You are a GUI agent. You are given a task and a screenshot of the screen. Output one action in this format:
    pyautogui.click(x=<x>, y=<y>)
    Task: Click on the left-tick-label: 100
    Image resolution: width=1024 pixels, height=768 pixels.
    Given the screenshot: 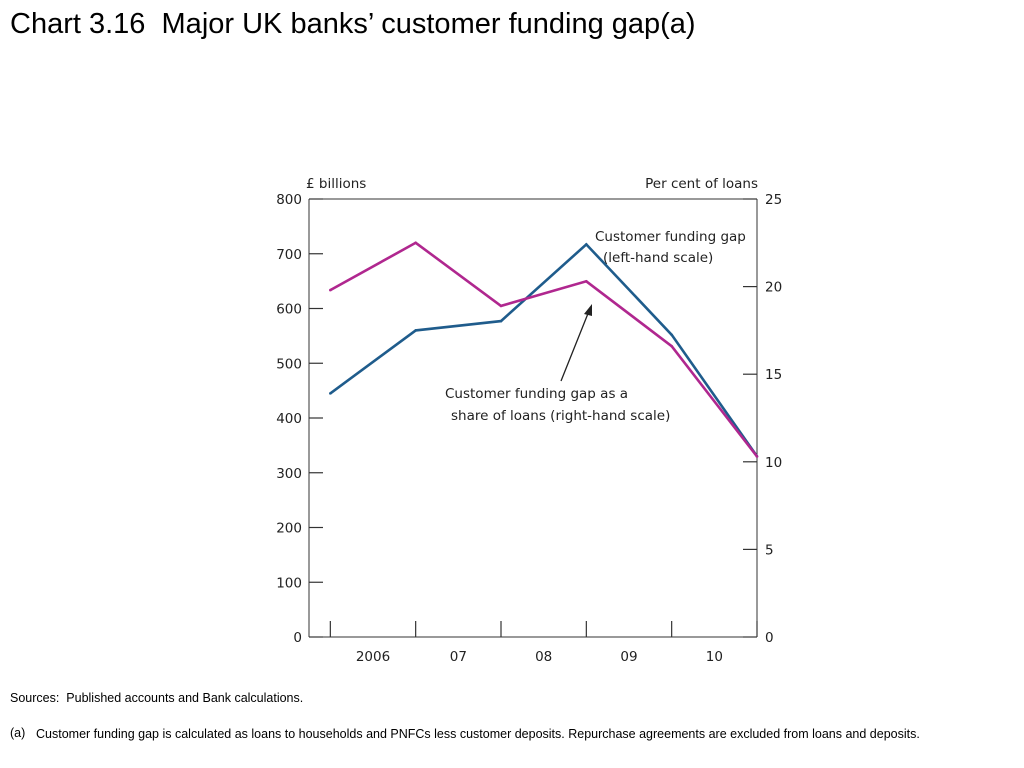 What is the action you would take?
    pyautogui.click(x=289, y=583)
    